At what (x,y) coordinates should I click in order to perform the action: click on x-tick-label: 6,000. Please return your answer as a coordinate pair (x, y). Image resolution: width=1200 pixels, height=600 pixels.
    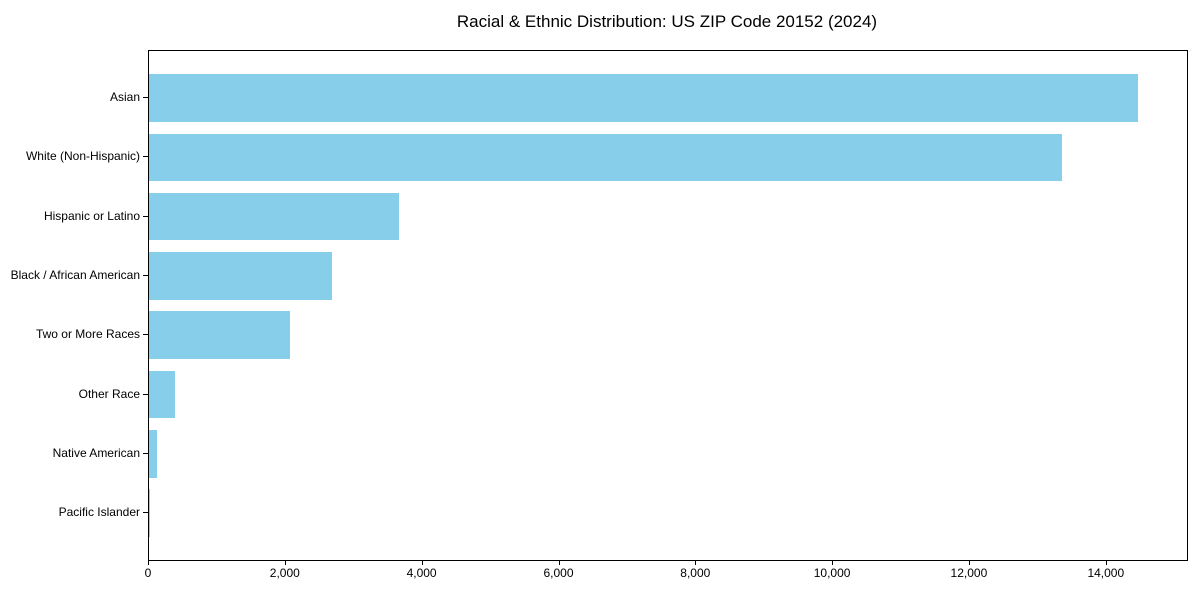
    Looking at the image, I should click on (558, 573).